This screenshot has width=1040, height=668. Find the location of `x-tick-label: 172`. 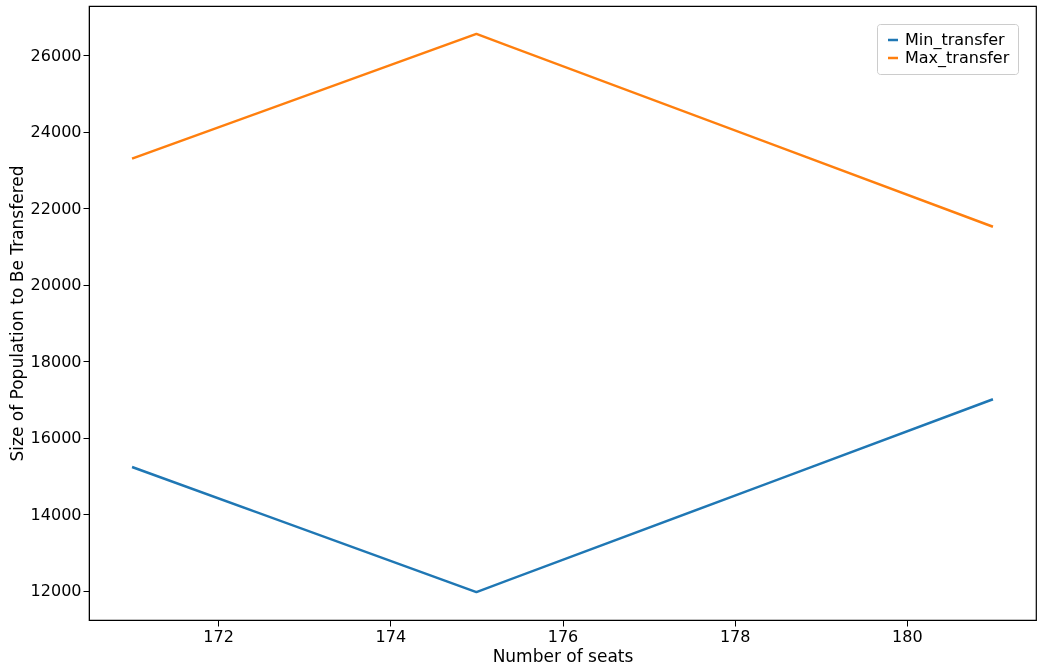

x-tick-label: 172 is located at coordinates (218, 636).